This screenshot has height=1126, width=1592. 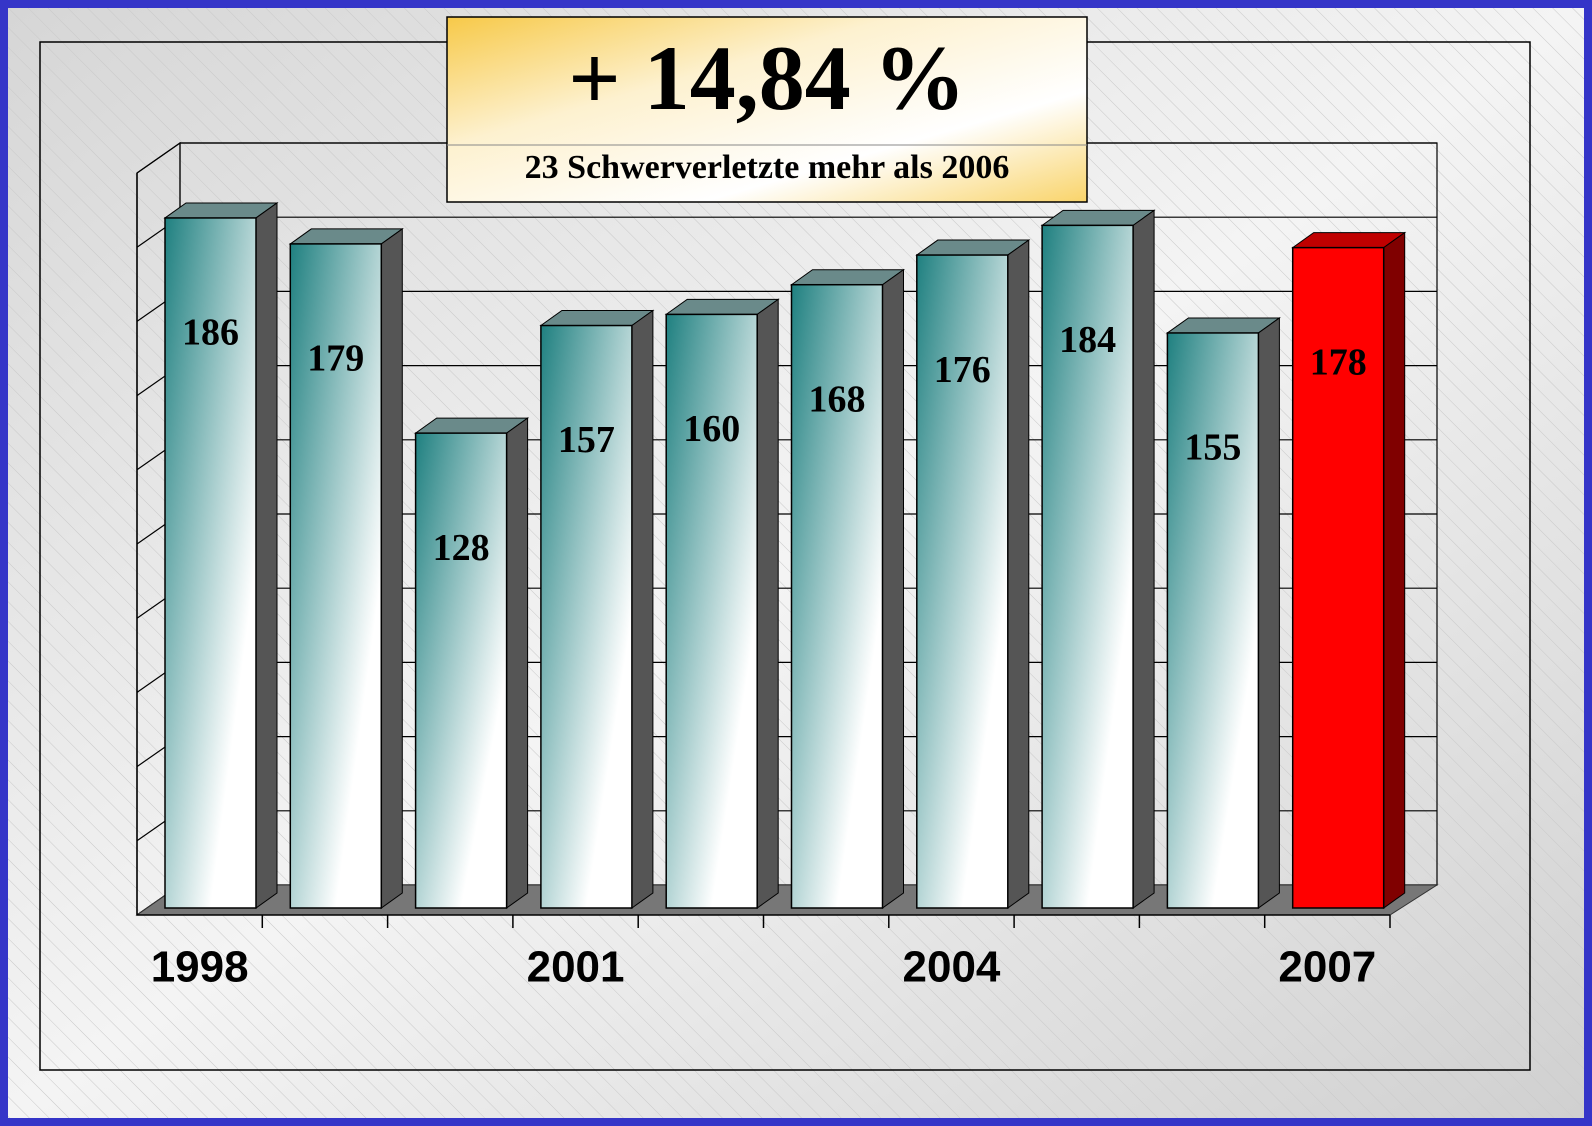 I want to click on chart-subtitle: 23 Schwerverletzte mehr als 2006, so click(x=767, y=167).